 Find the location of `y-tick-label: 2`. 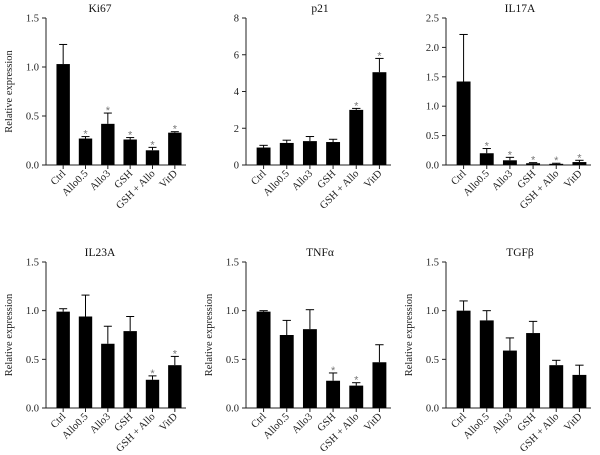

y-tick-label: 2 is located at coordinates (236, 129).